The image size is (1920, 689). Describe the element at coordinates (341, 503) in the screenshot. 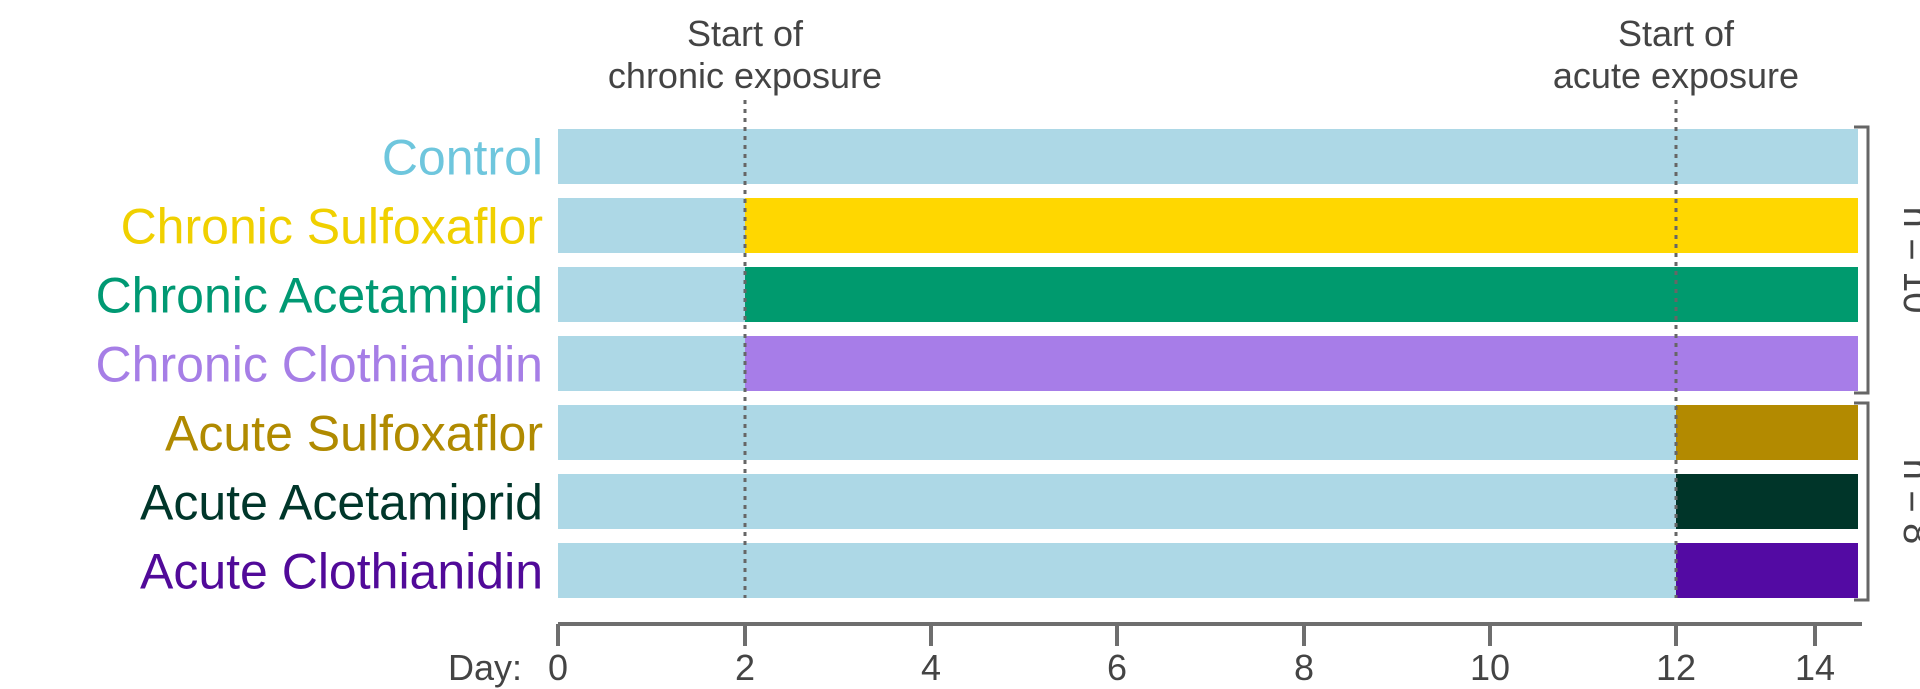

I see `row-label-acute-acetamiprid: Acute Acetamiprid` at that location.